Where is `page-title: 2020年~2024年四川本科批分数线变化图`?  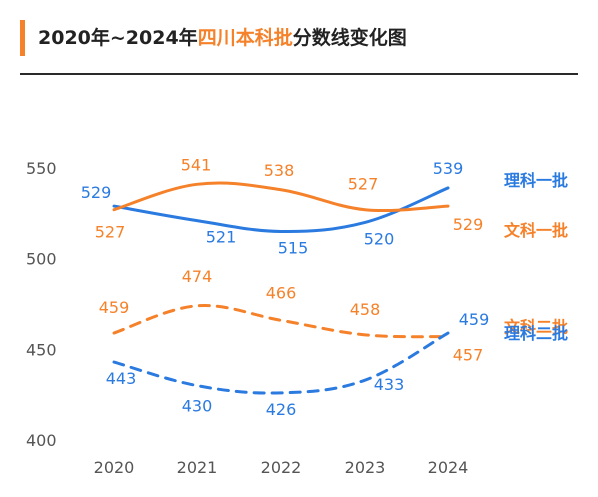
page-title: 2020年~2024年四川本科批分数线变化图 is located at coordinates (222, 38).